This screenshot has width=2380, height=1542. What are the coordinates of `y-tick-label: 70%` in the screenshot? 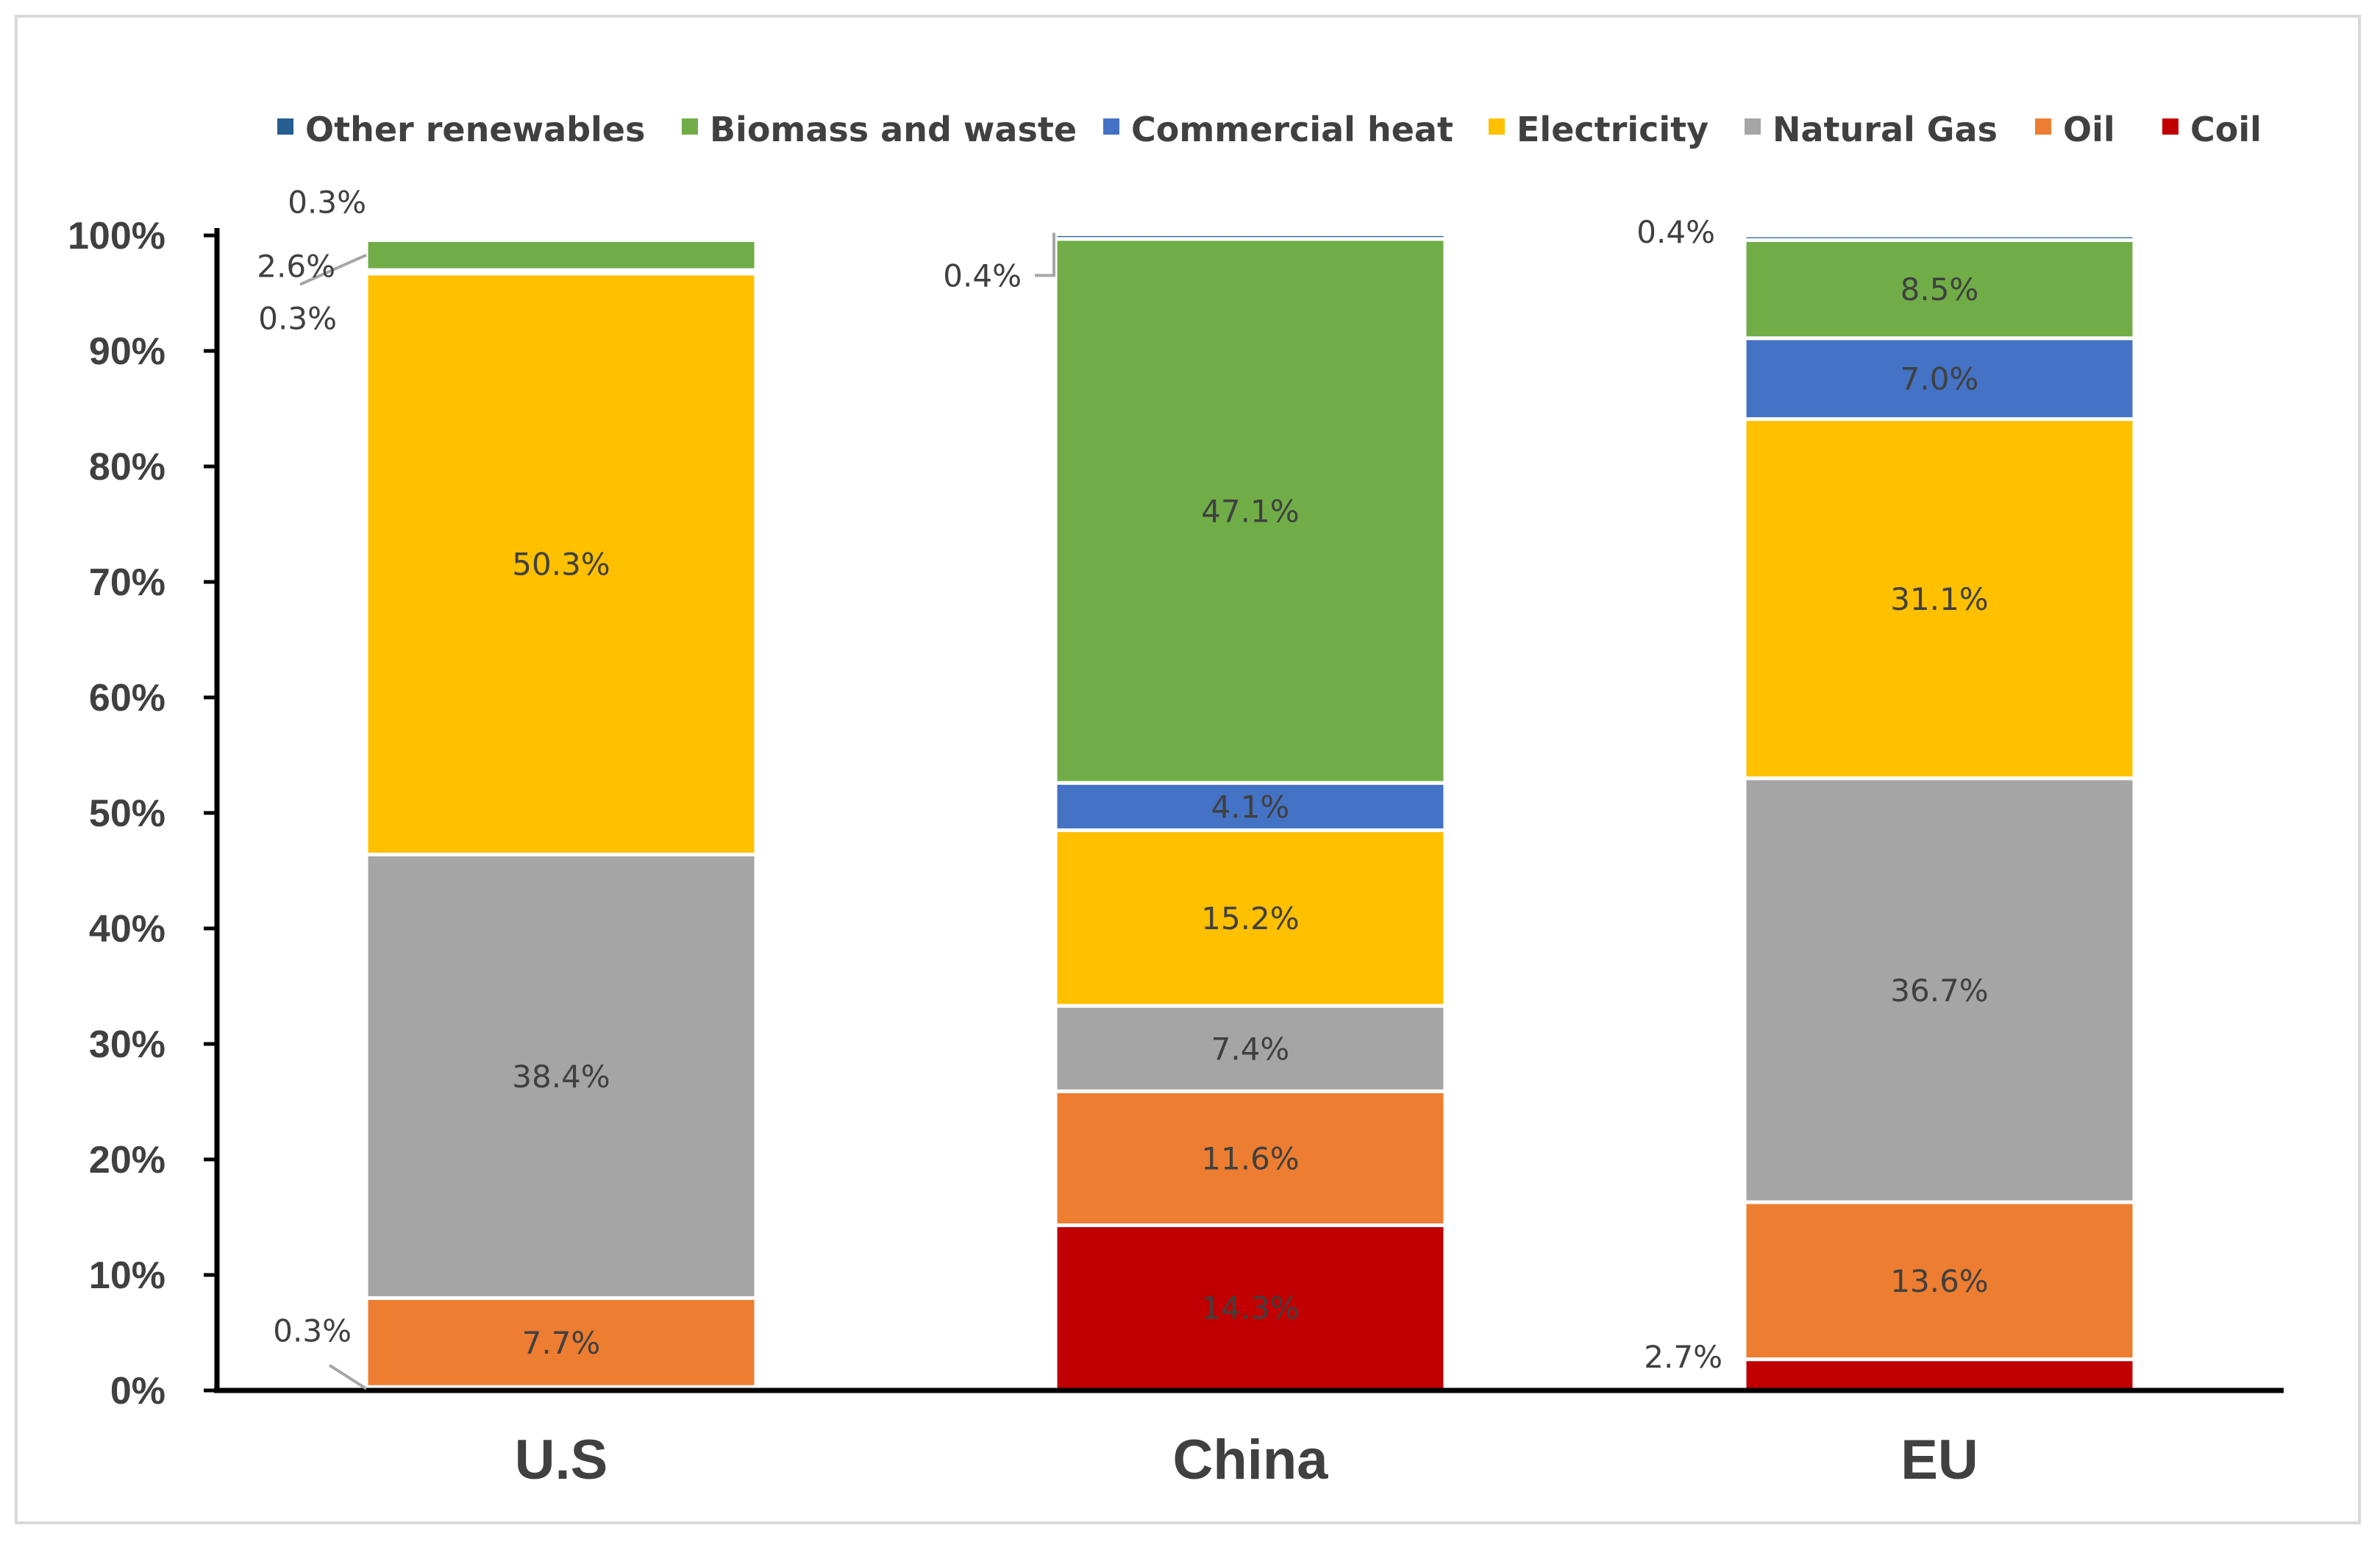 It's located at (127, 582).